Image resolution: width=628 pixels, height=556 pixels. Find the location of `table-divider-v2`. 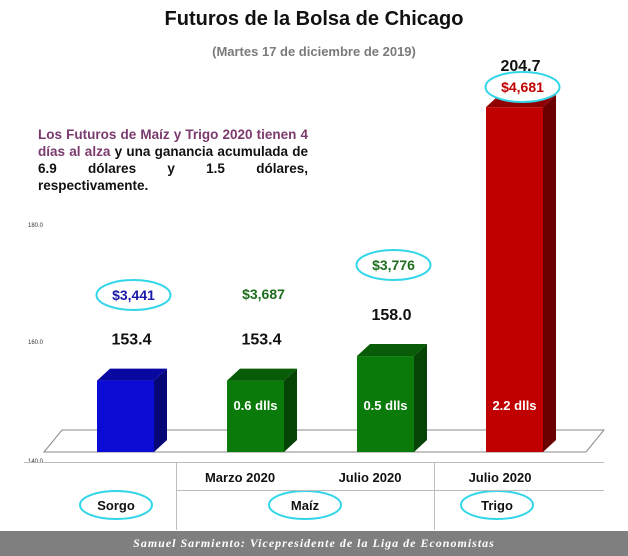

table-divider-v2 is located at coordinates (434, 496).